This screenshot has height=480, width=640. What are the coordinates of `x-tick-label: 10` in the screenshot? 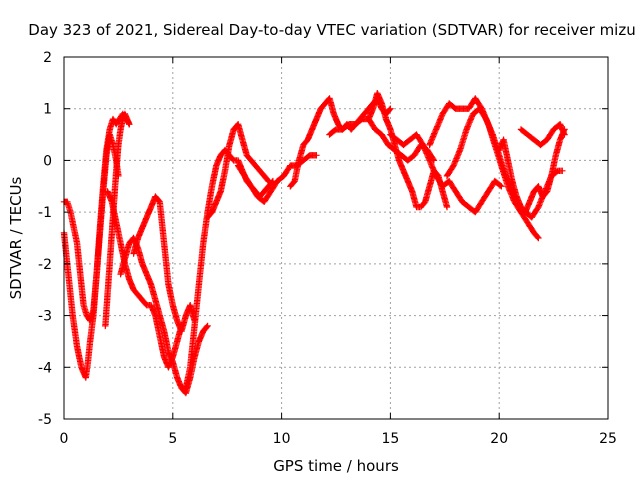 It's located at (282, 439).